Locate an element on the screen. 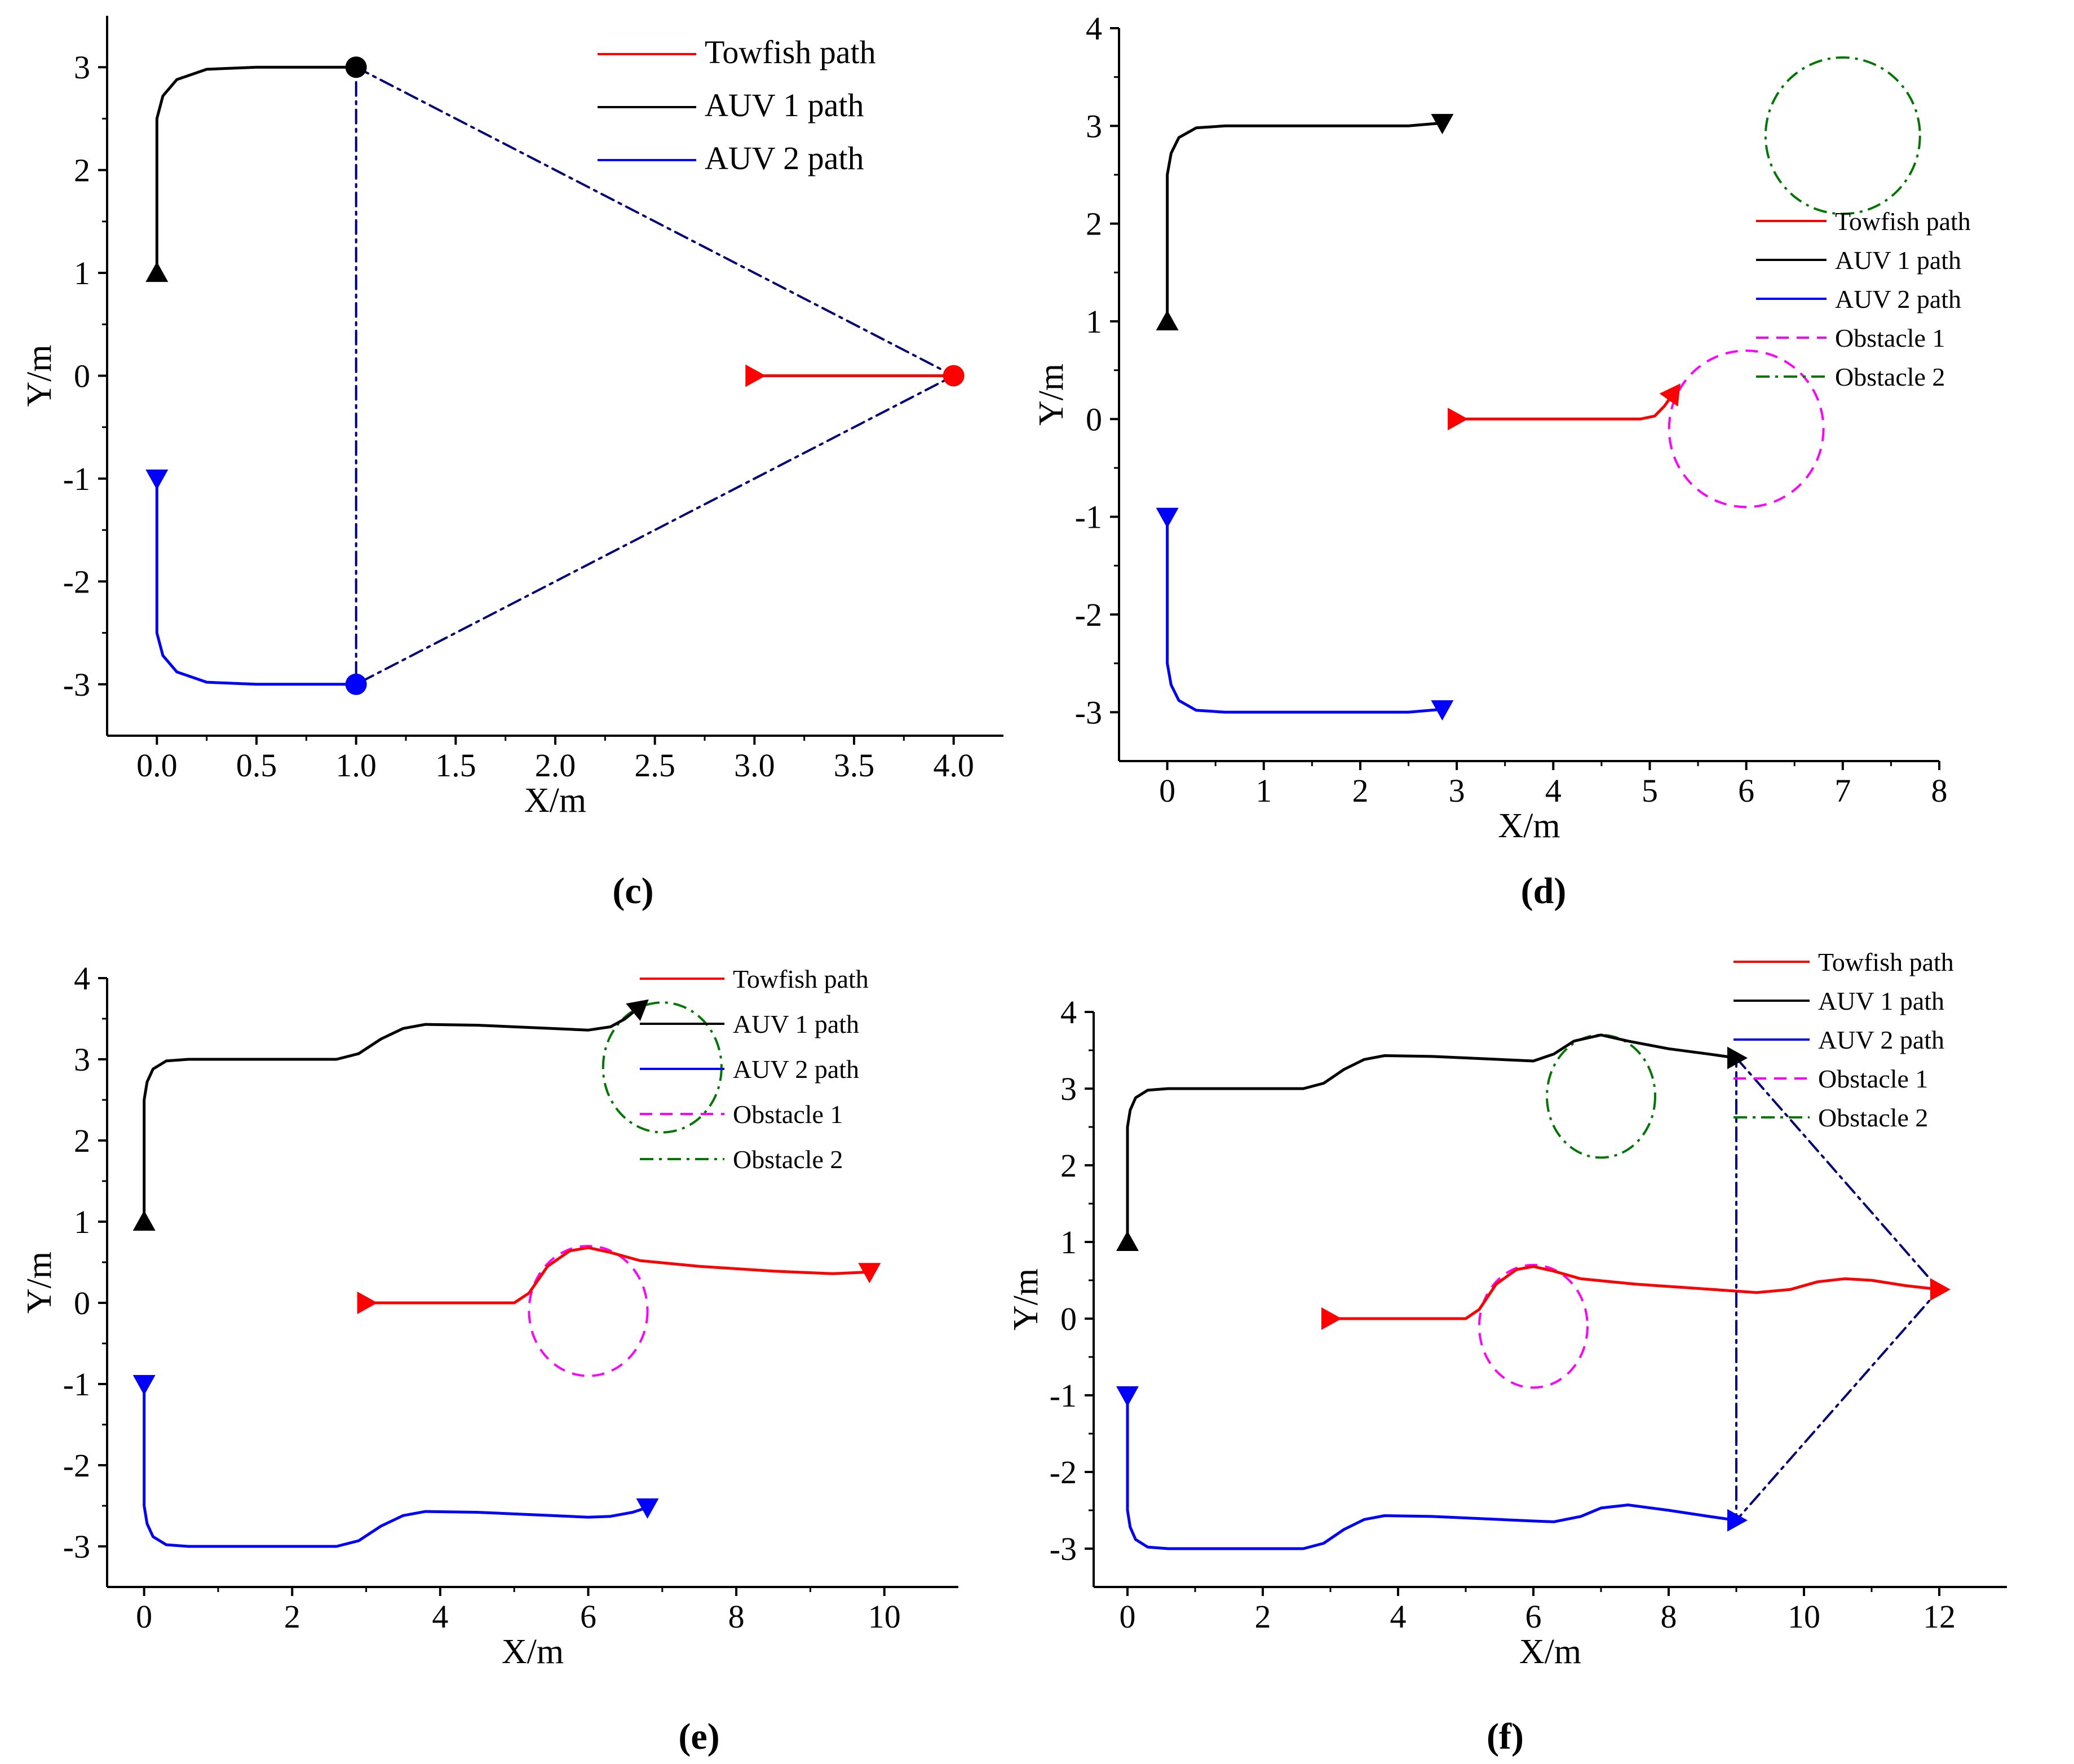 The height and width of the screenshot is (1764, 2074). x-tick-label: 5 is located at coordinates (1650, 790).